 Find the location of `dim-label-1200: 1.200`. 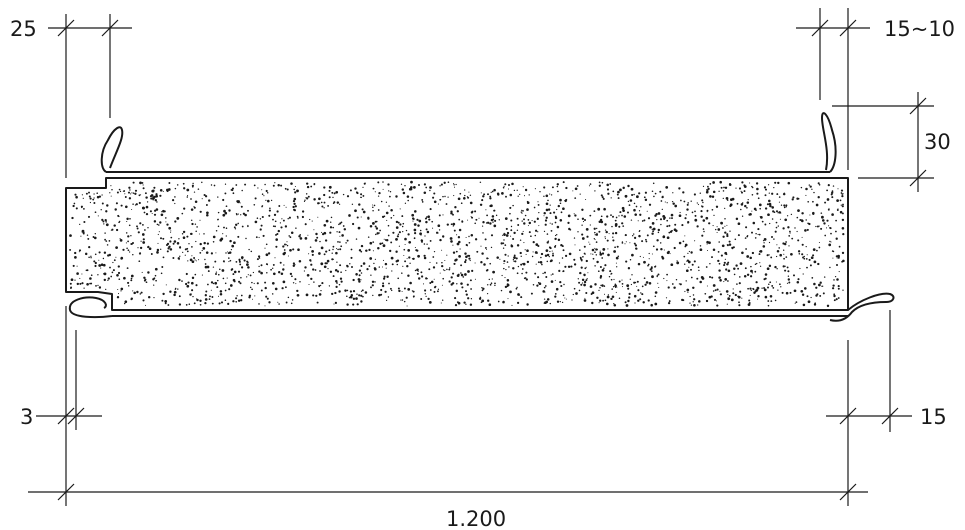

dim-label-1200: 1.200 is located at coordinates (476, 518).